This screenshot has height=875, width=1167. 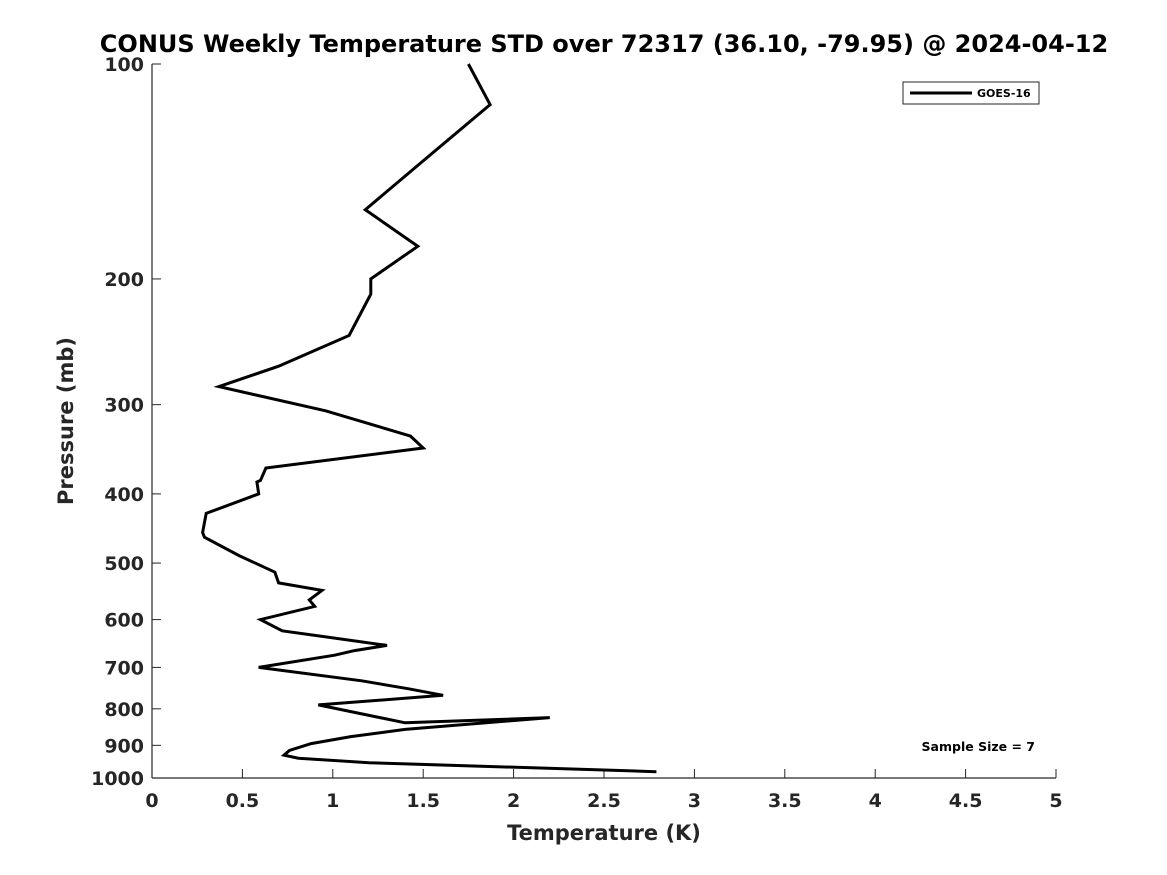 What do you see at coordinates (785, 801) in the screenshot?
I see `x-tick-label: 3.5` at bounding box center [785, 801].